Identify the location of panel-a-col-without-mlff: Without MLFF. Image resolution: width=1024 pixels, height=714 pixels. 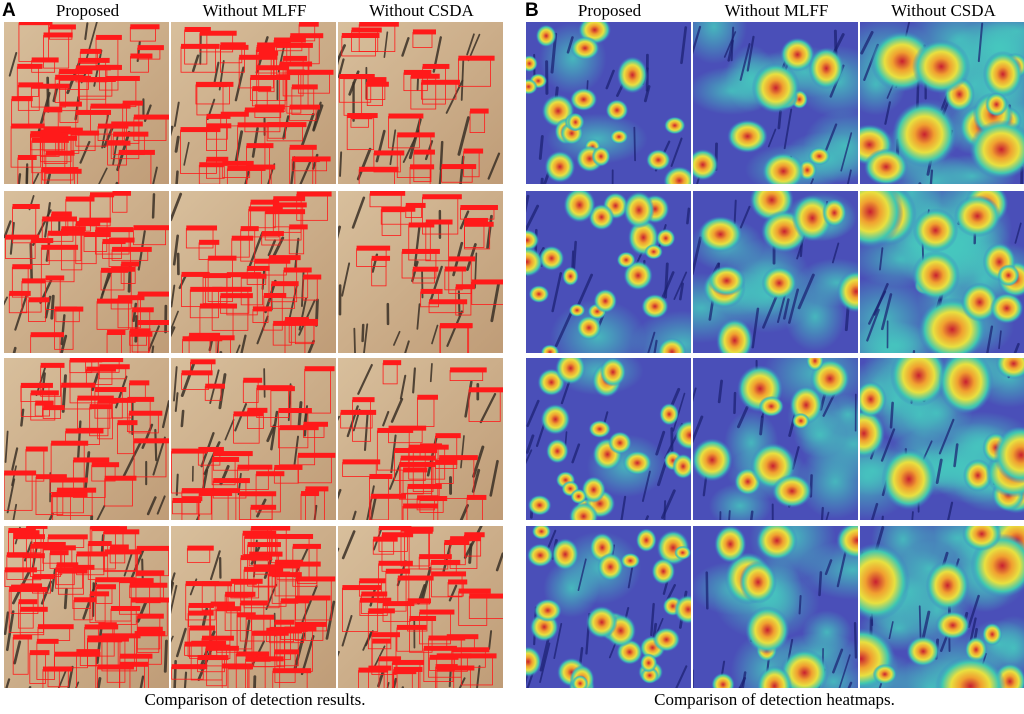
(254, 10).